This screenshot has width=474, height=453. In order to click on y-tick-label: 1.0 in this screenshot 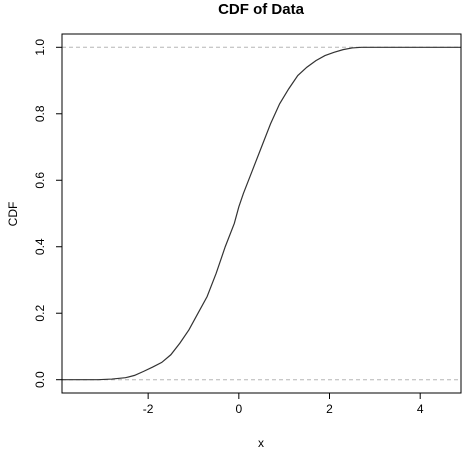, I will do `click(40, 47)`.